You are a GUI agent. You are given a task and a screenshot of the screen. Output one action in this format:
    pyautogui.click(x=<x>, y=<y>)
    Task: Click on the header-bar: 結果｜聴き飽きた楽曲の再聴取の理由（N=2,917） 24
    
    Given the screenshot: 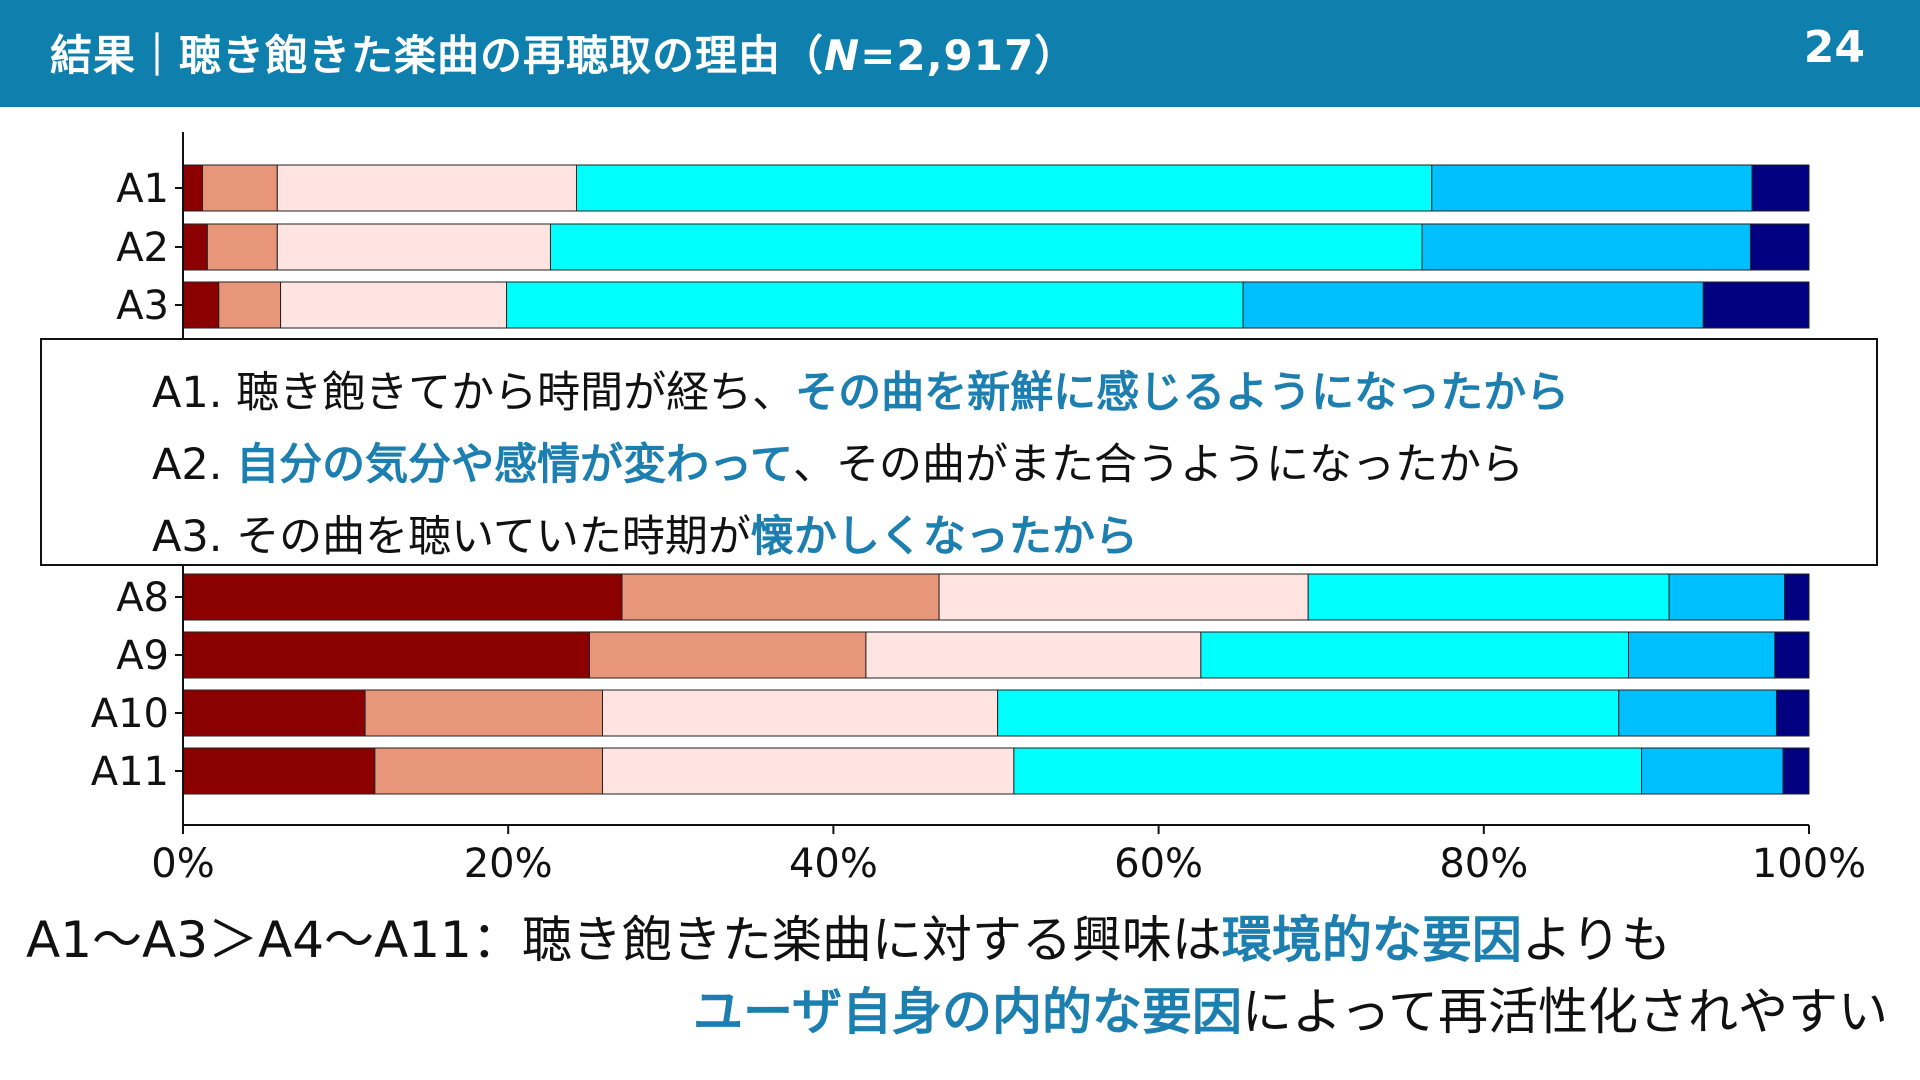 What is the action you would take?
    pyautogui.click(x=960, y=53)
    